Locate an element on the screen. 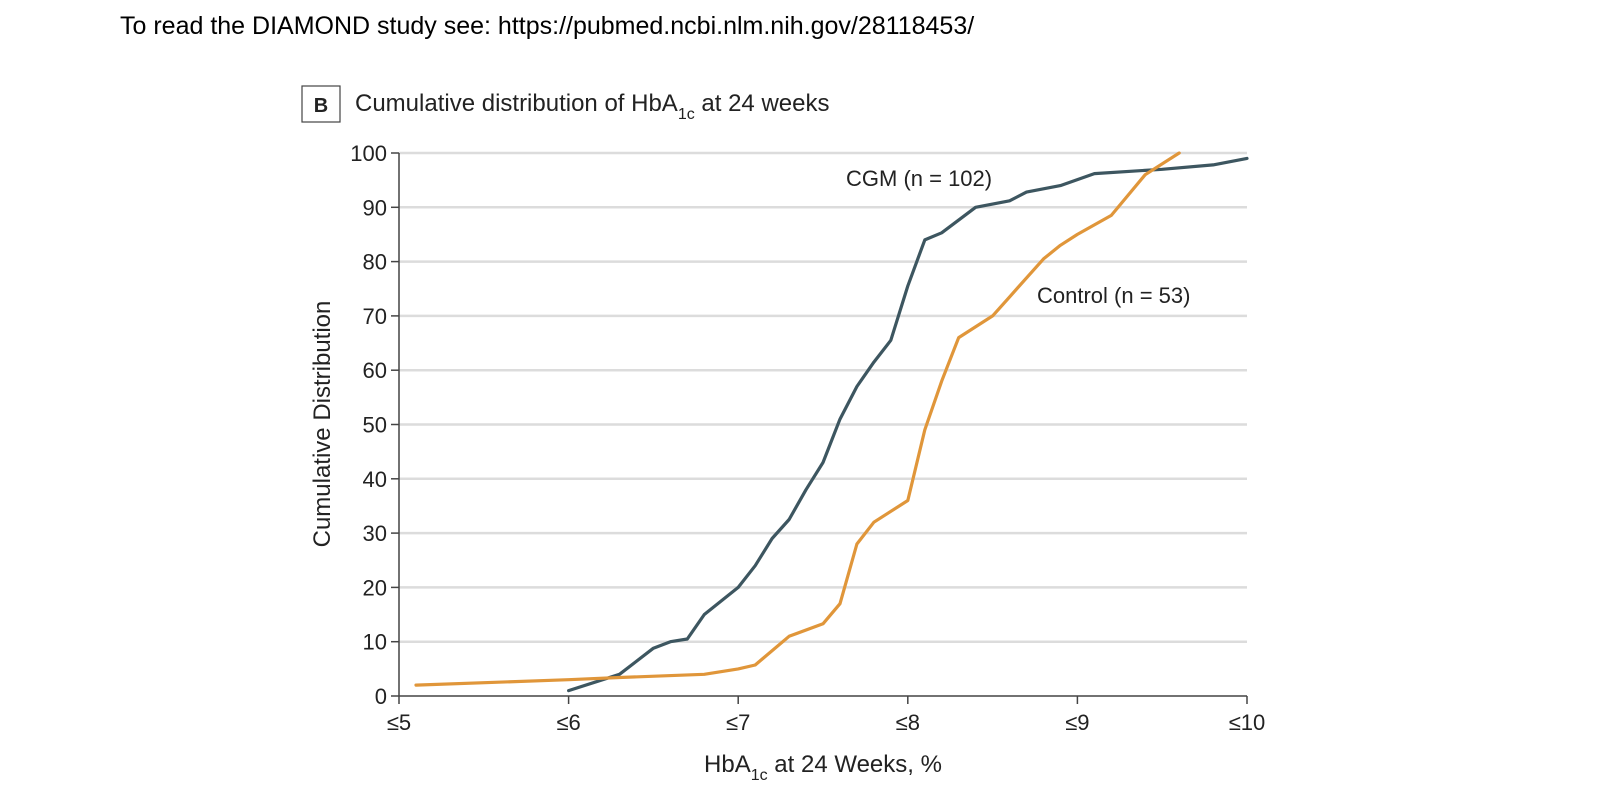  y-tick-label-0: 0 is located at coordinates (381, 696).